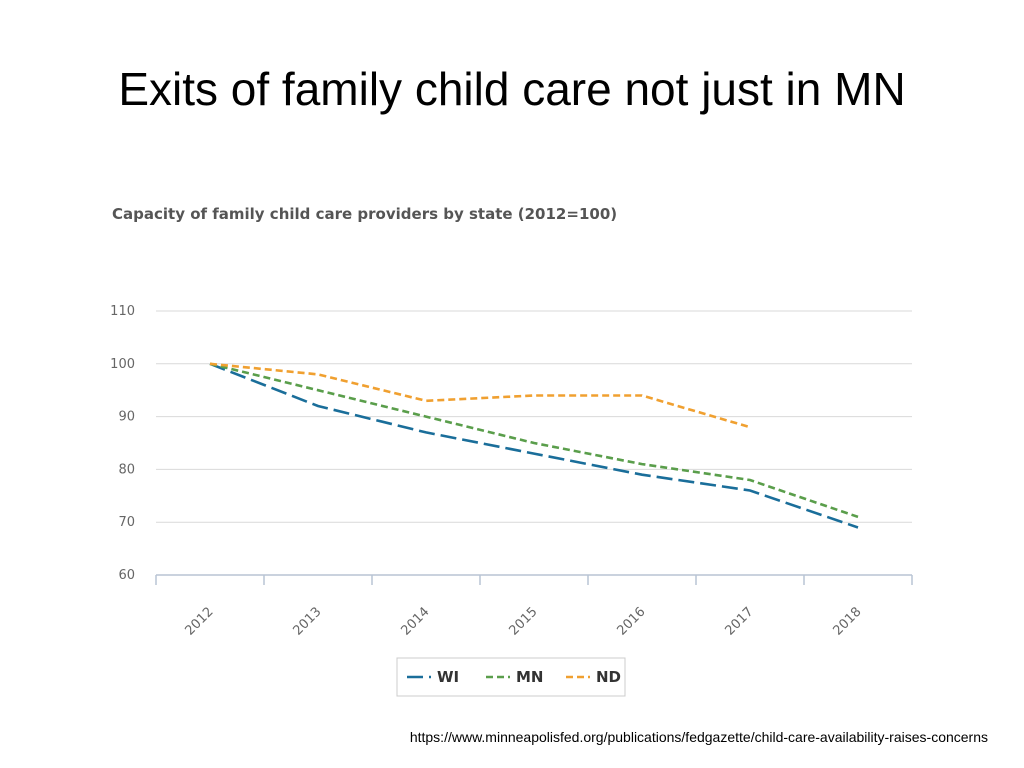 The height and width of the screenshot is (768, 1024). What do you see at coordinates (608, 677) in the screenshot?
I see `legend-label-nd: ND` at bounding box center [608, 677].